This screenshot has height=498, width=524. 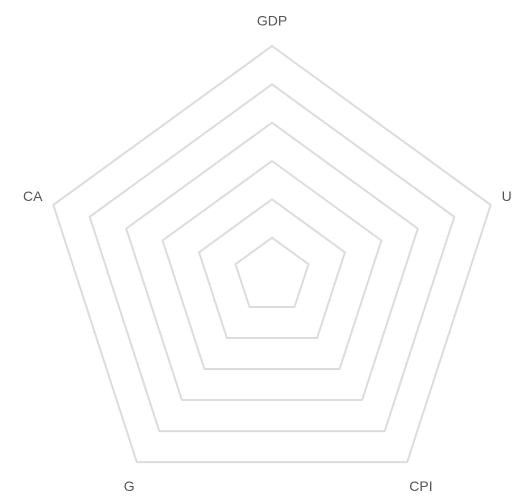 I want to click on axis-label: CPI, so click(x=420, y=486).